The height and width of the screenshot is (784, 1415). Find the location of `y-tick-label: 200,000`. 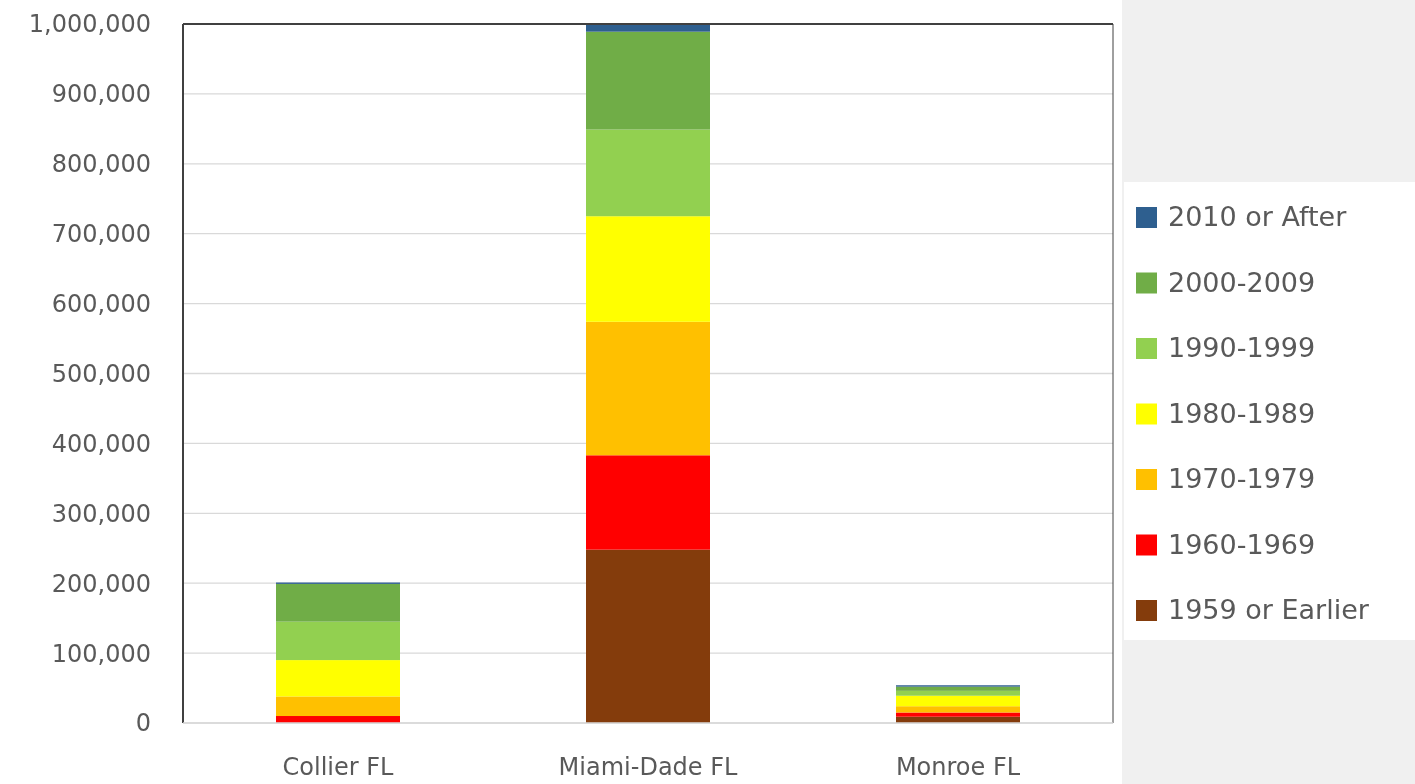

y-tick-label: 200,000 is located at coordinates (101, 583).